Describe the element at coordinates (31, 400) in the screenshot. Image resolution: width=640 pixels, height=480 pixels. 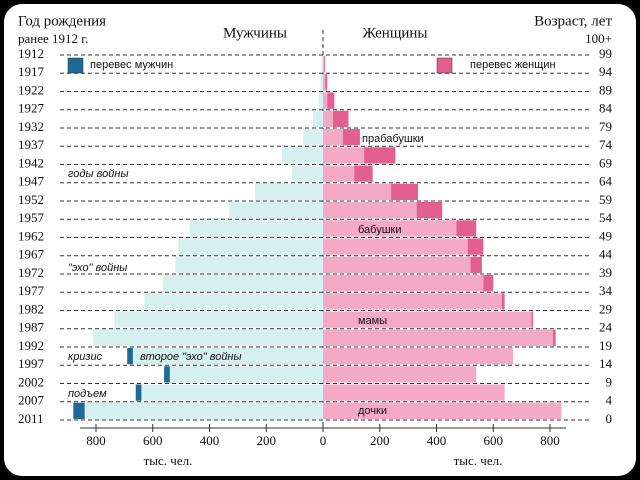
I see `year-label: 2007` at that location.